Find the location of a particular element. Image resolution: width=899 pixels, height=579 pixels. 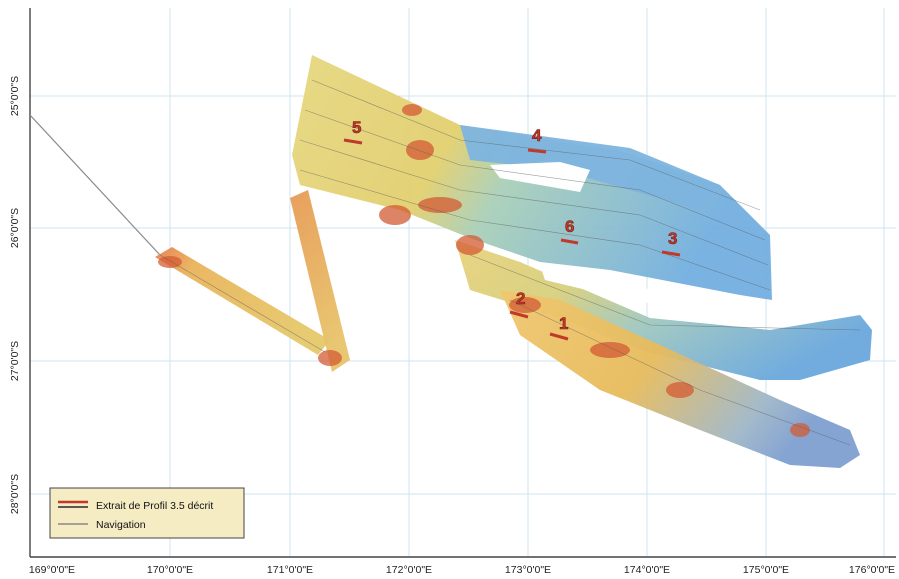

legend-item-navigation: Navigation is located at coordinates (102, 525).